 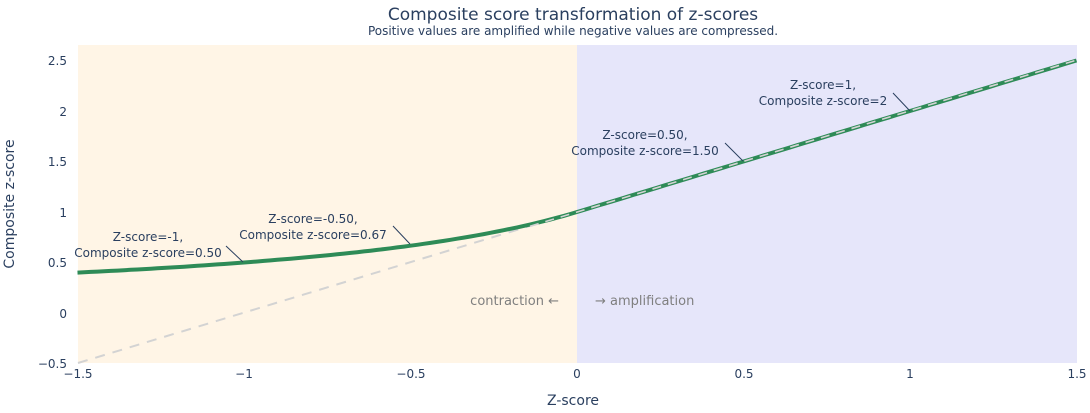 I want to click on annotation-z-neg05: Z-score=-0.50, Composite z-score=0.67, so click(x=325, y=228).